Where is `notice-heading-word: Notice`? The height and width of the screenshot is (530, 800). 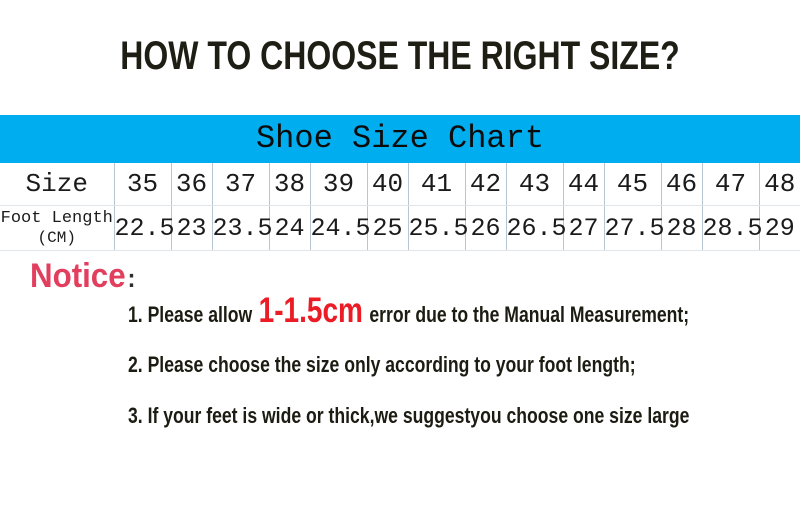 notice-heading-word: Notice is located at coordinates (78, 276).